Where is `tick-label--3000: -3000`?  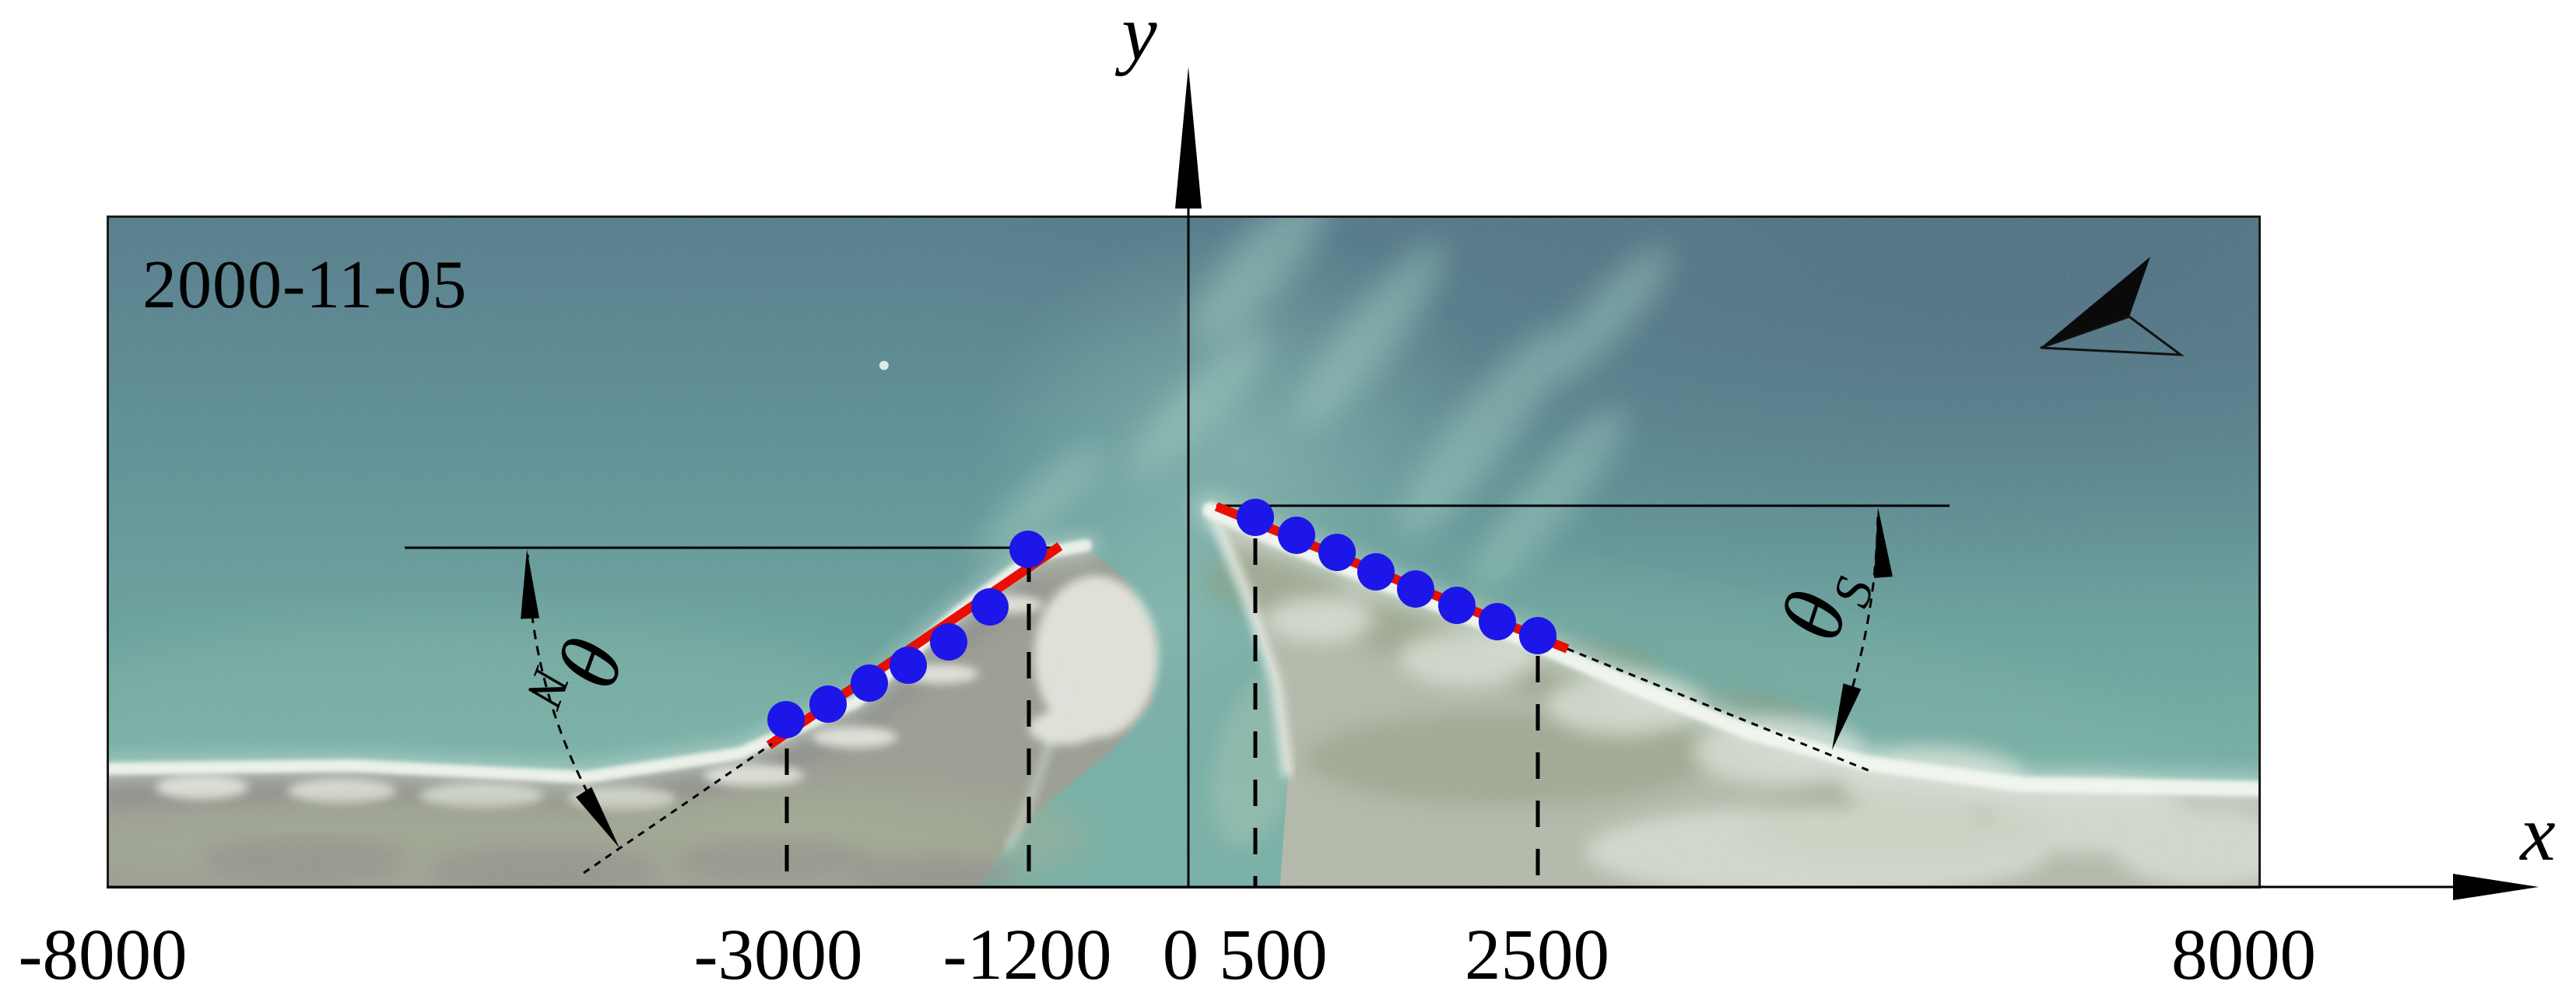 tick-label--3000: -3000 is located at coordinates (778, 955).